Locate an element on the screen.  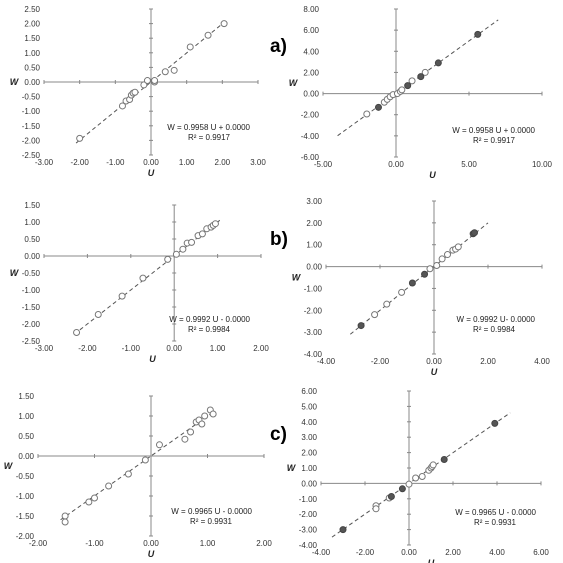
y-tick-label: 3.00 is located at coordinates (309, 437).